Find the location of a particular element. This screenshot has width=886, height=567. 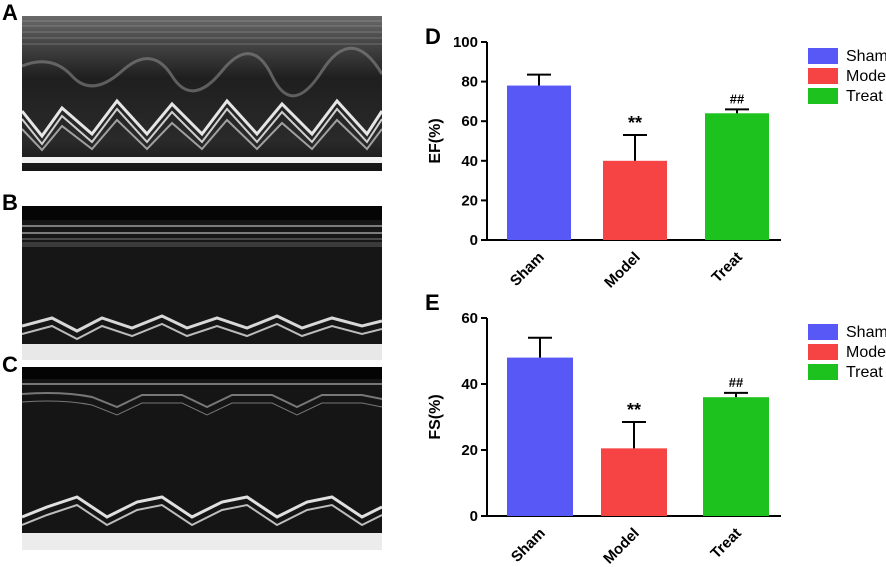

chart-d-y-tick-label: 100 is located at coordinates (465, 42).